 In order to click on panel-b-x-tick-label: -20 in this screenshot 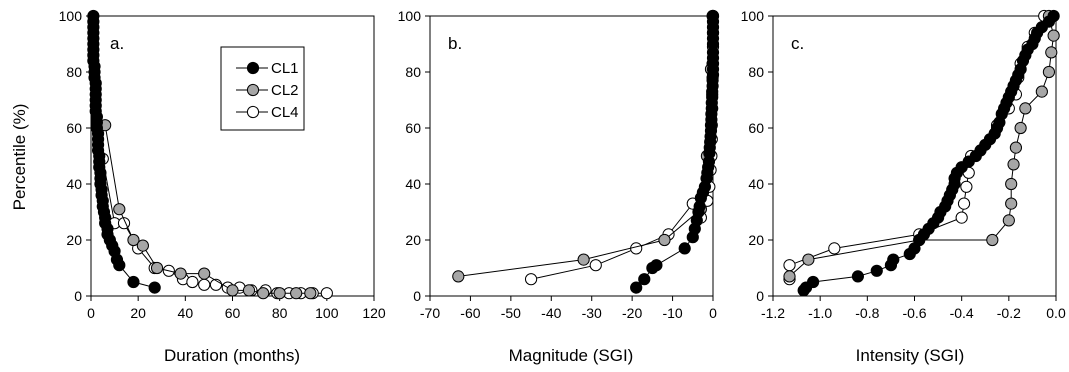, I will do `click(632, 313)`.